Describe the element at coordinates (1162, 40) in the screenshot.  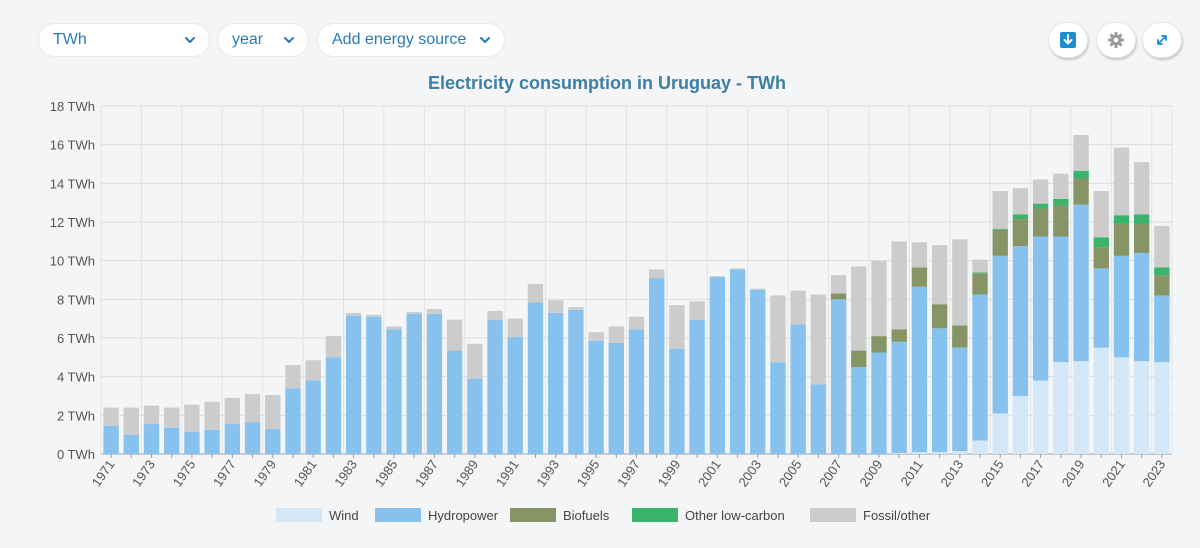
I see `fullscreen-button` at that location.